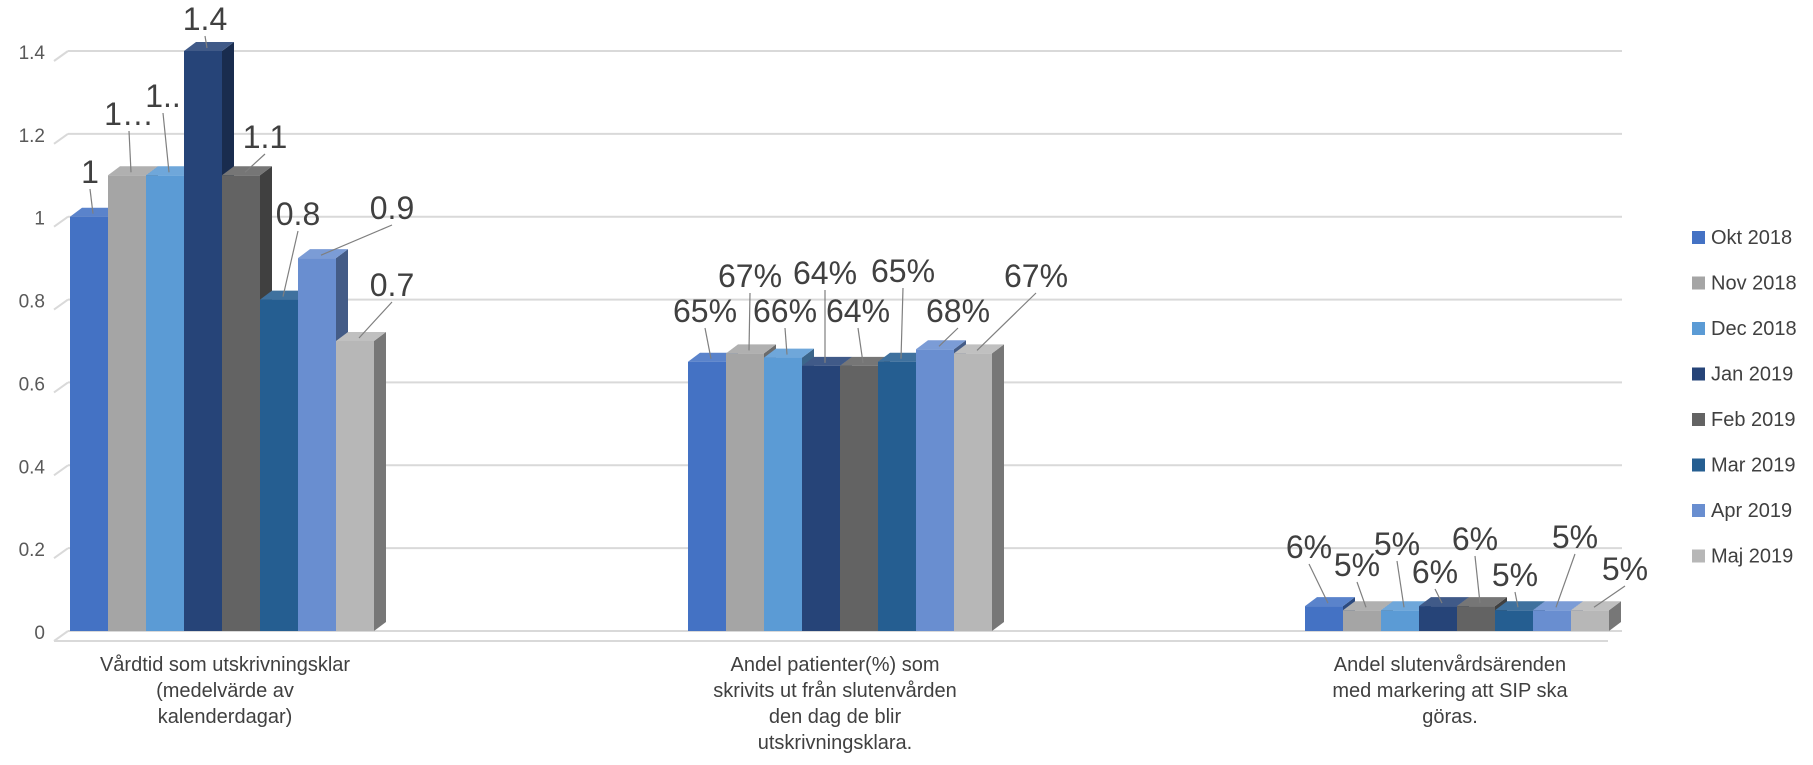 Image resolution: width=1813 pixels, height=765 pixels. I want to click on legend-item: Apr 2019, so click(1742, 511).